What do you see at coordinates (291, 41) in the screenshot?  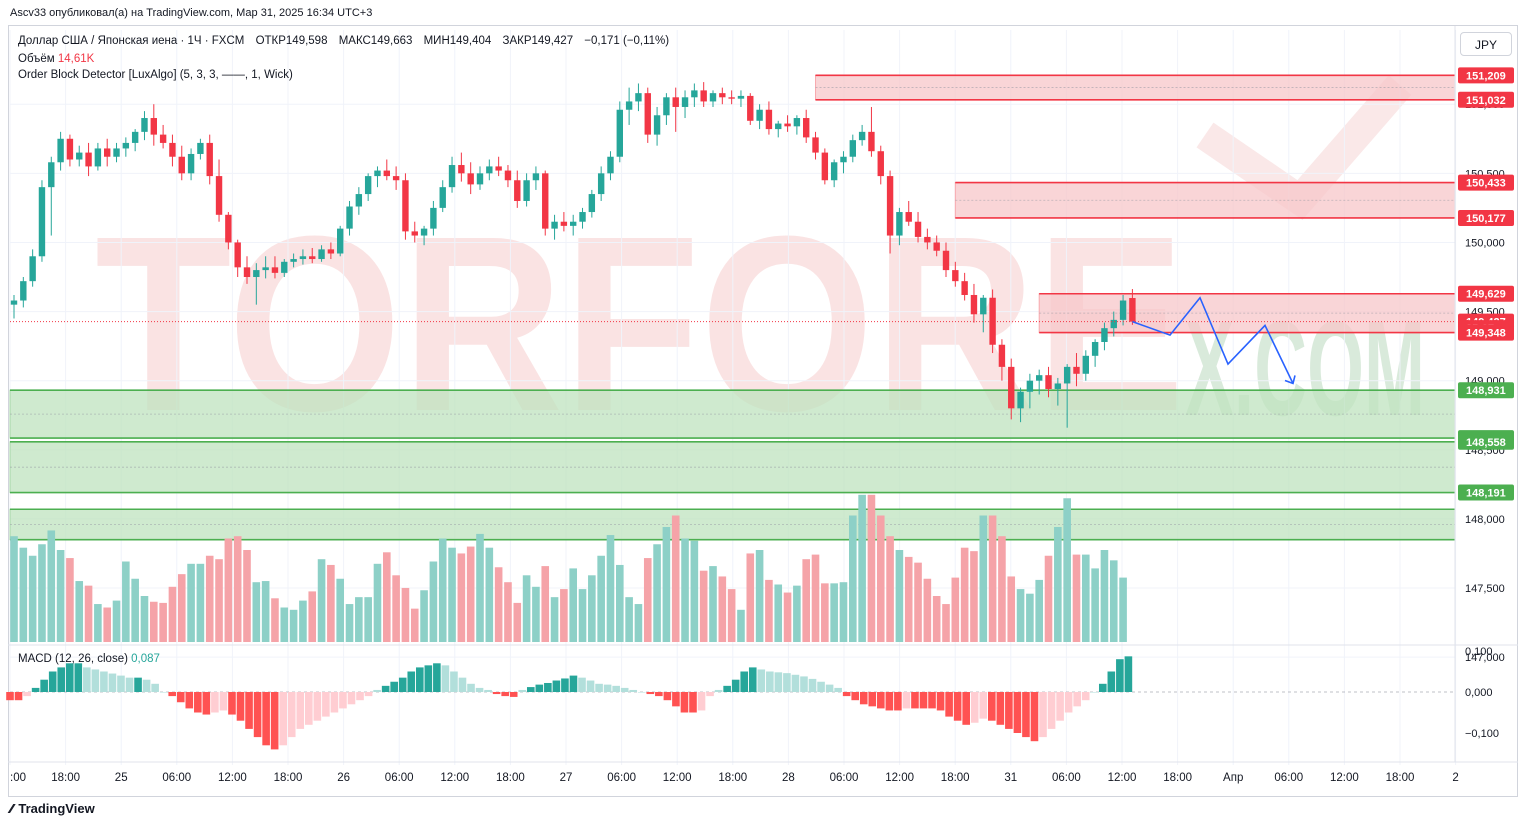 I see `open-value: ОТКР149,598` at bounding box center [291, 41].